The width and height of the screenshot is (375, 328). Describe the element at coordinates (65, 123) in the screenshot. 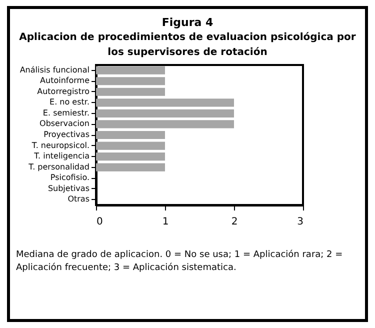

I see `y-tick-label: Observacion` at that location.